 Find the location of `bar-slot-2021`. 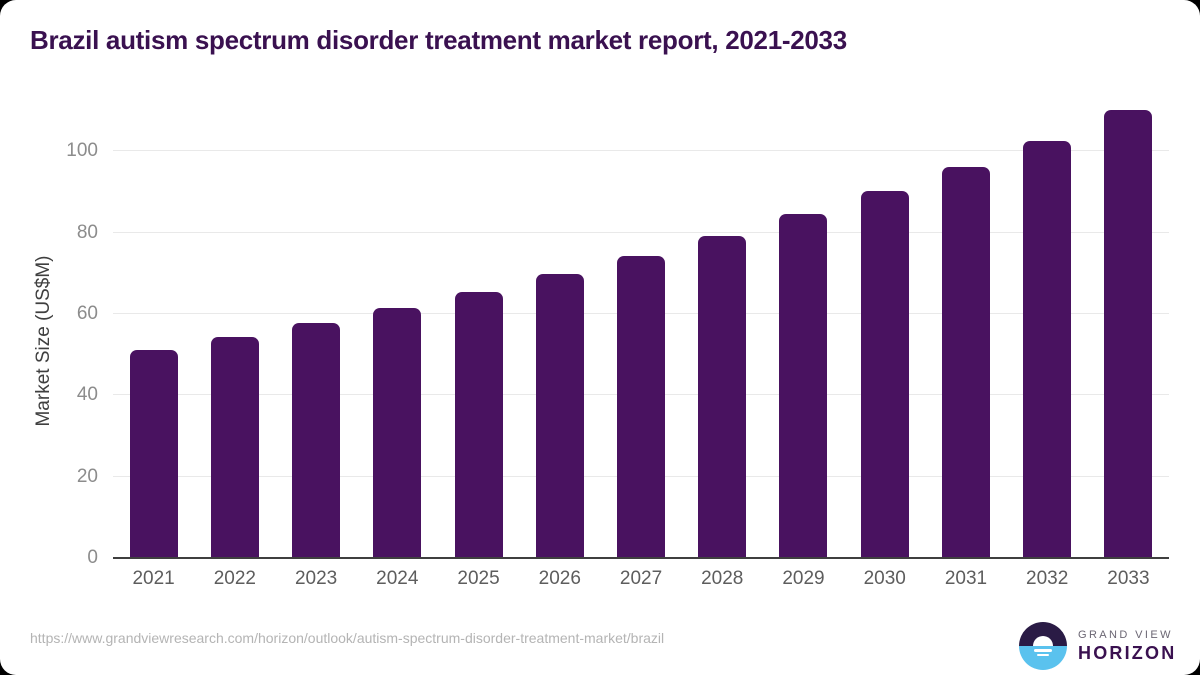

bar-slot-2021 is located at coordinates (153, 331).